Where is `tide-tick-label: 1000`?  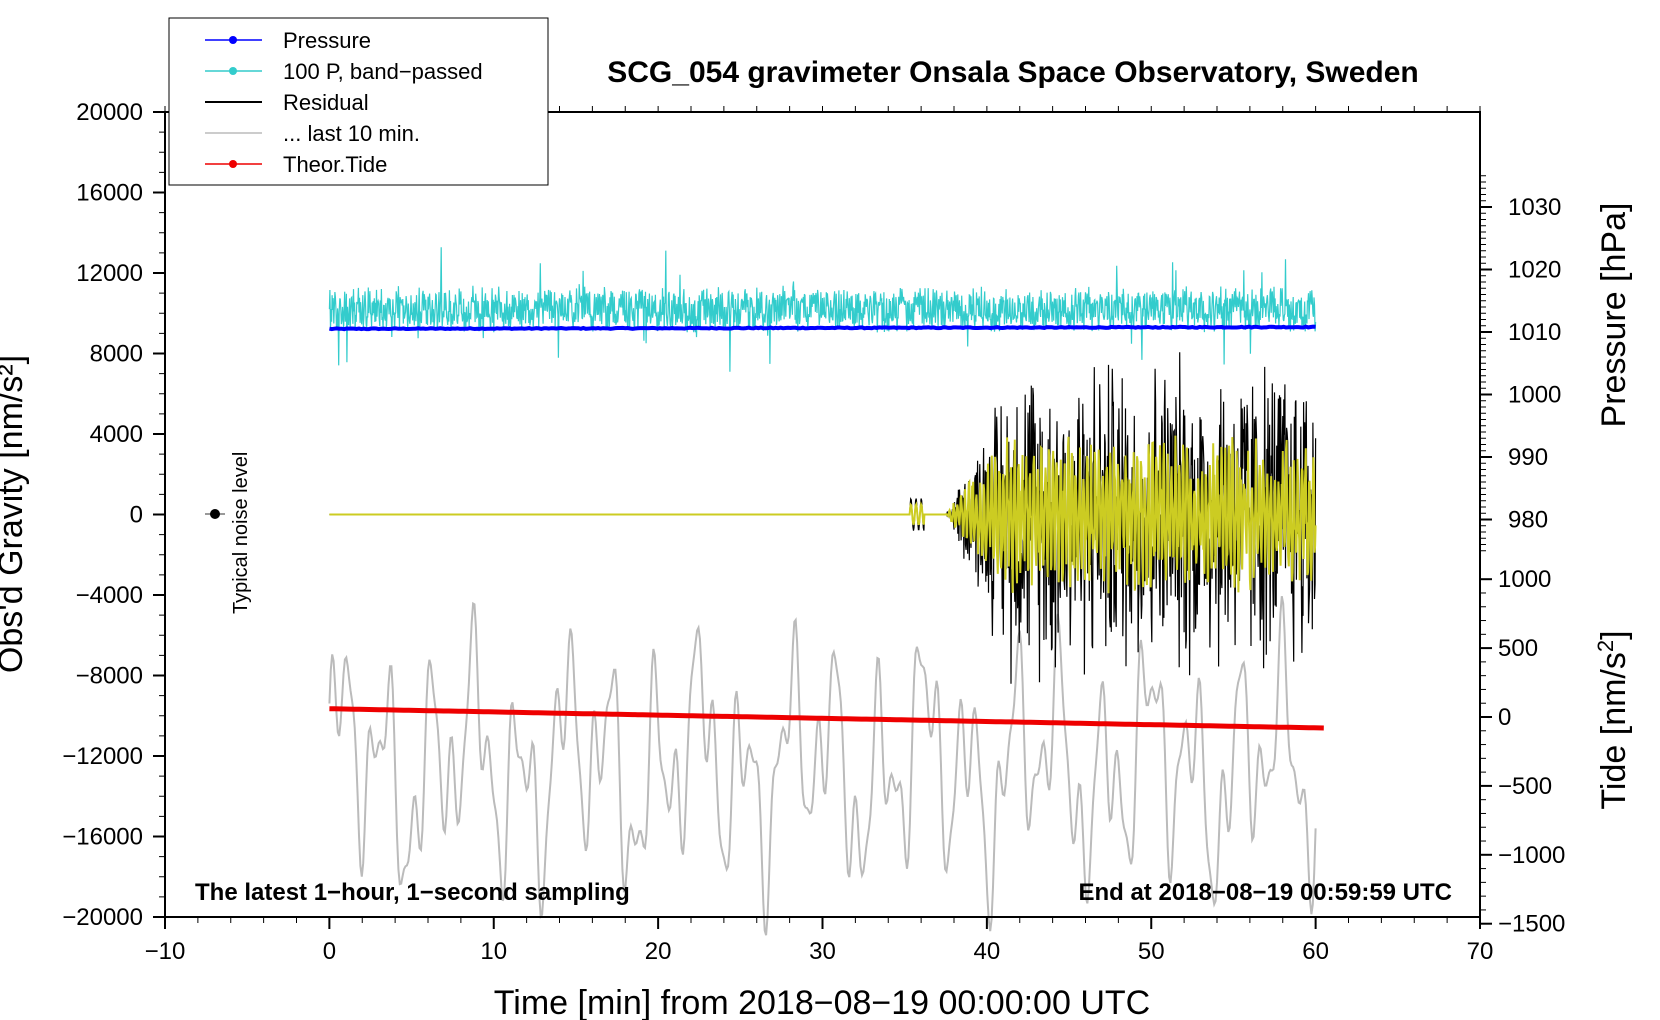
tide-tick-label: 1000 is located at coordinates (1524, 579).